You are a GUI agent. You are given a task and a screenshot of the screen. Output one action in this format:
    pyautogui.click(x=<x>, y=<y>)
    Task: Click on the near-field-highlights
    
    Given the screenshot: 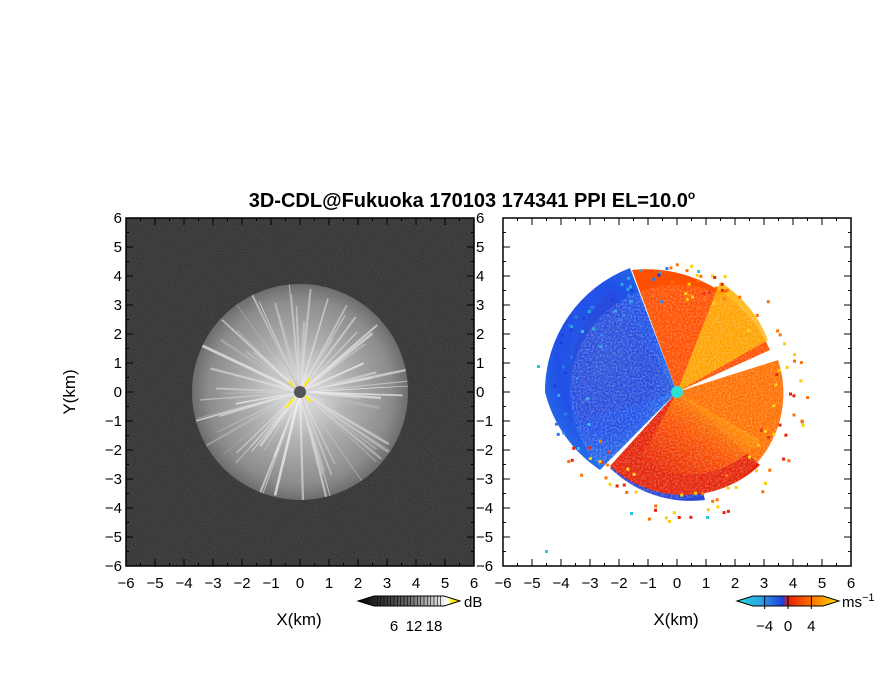 What is the action you would take?
    pyautogui.click(x=299, y=393)
    